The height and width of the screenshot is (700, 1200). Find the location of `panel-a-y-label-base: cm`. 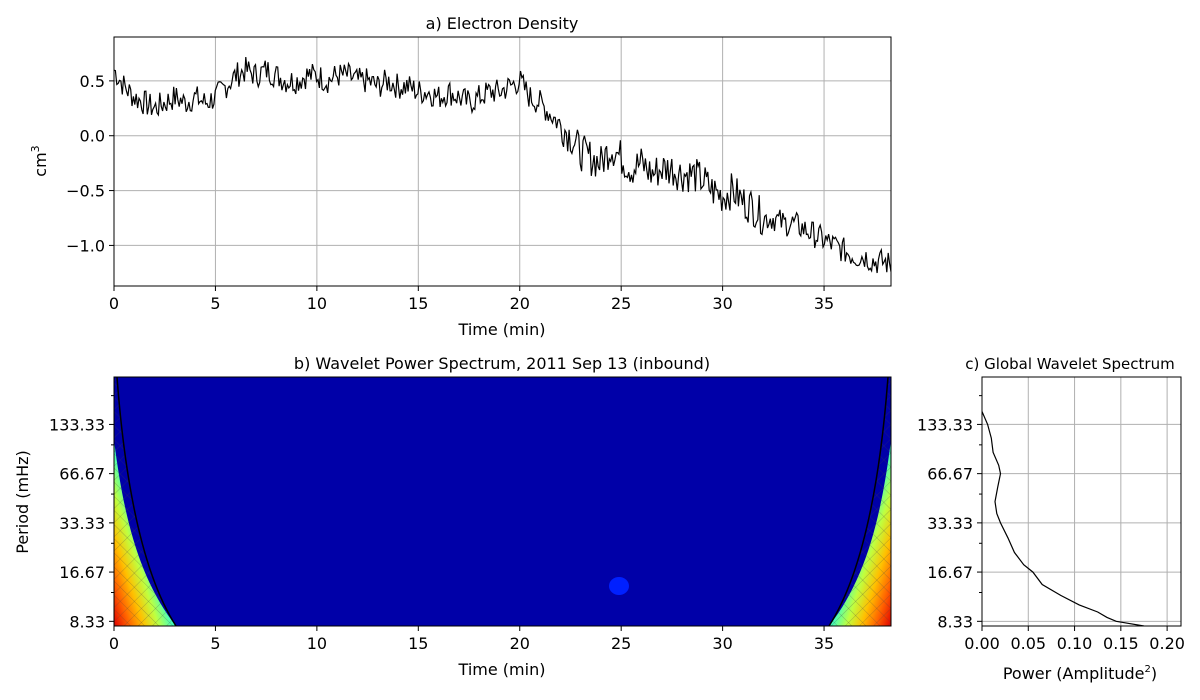

panel-a-y-label-base: cm is located at coordinates (40, 164).